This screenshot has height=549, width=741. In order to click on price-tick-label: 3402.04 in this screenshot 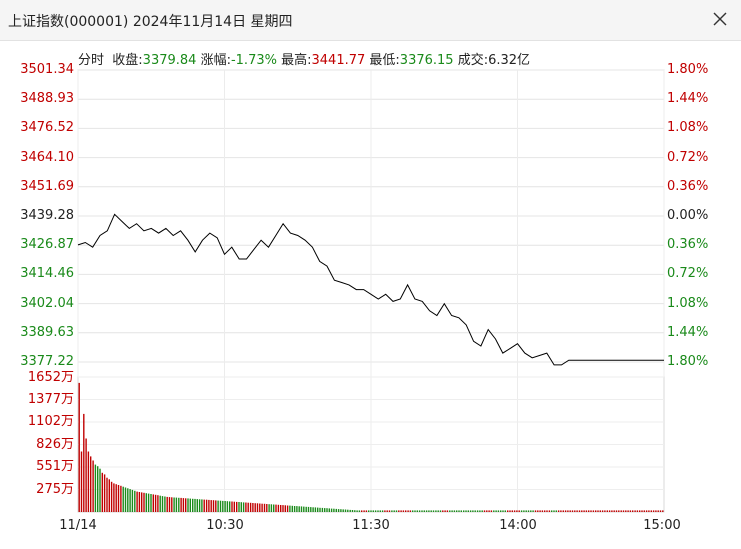, I will do `click(47, 303)`.